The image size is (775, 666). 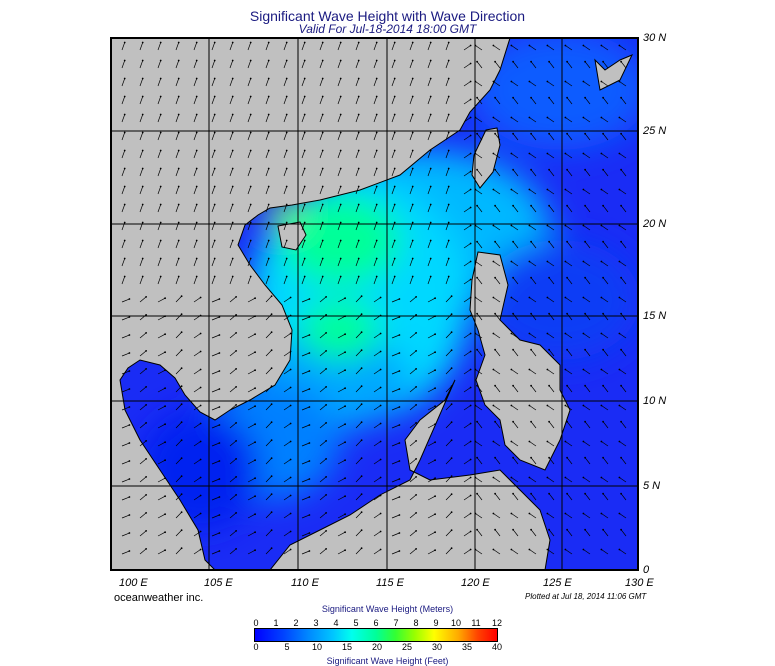 What do you see at coordinates (646, 570) in the screenshot?
I see `lat-label-0: 0` at bounding box center [646, 570].